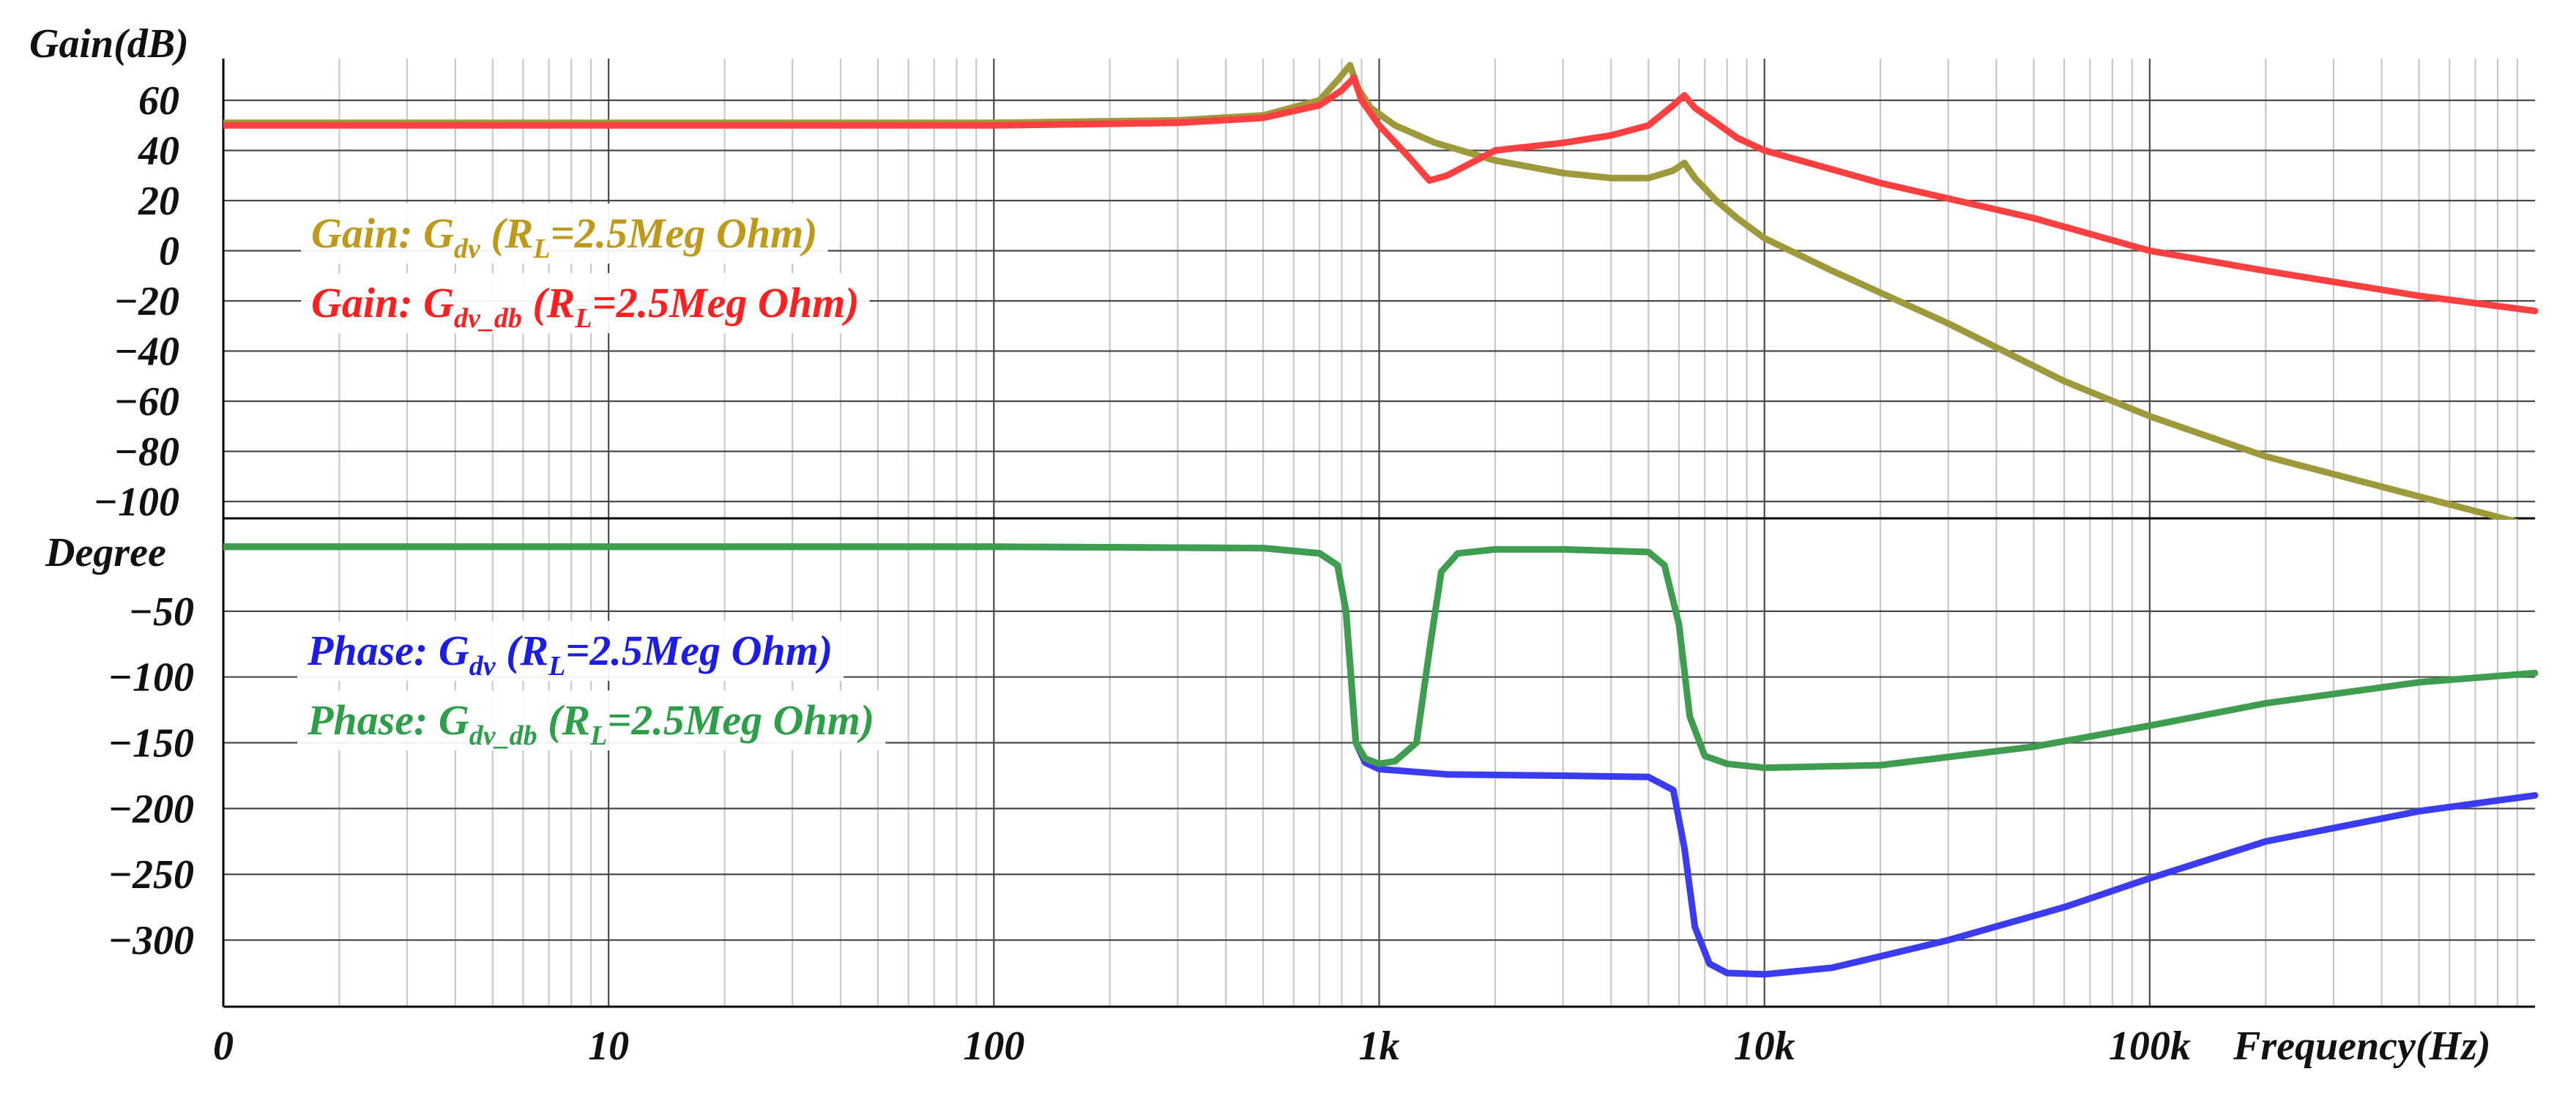 Image resolution: width=2576 pixels, height=1096 pixels. Describe the element at coordinates (151, 809) in the screenshot. I see `phase-y-tick-label: −200` at that location.